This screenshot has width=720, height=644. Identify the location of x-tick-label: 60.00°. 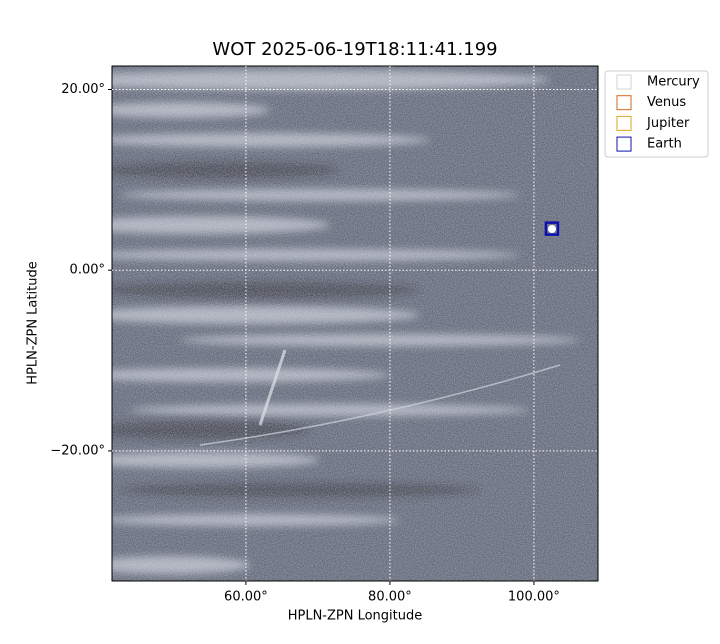
(246, 597).